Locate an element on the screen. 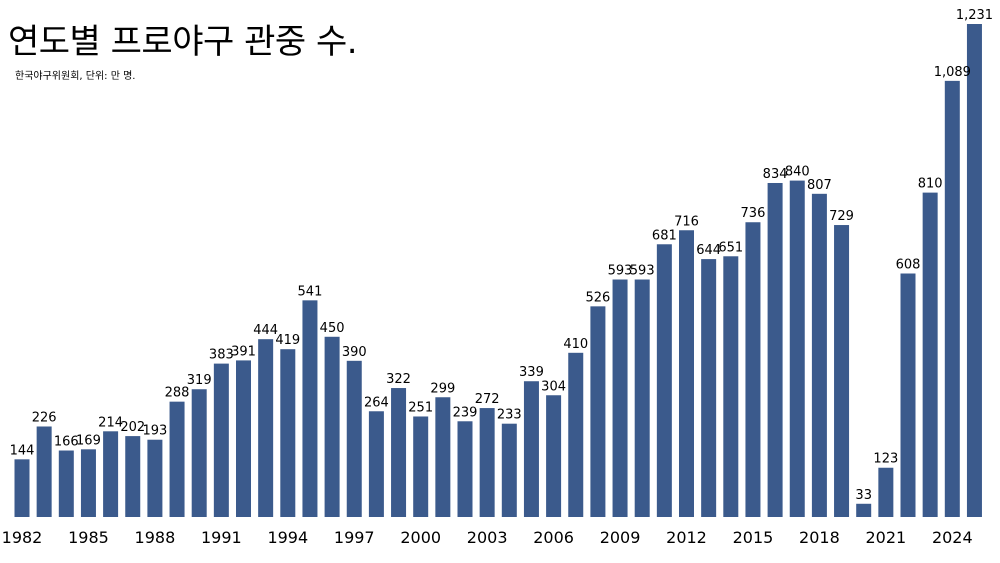 The image size is (1000, 563). value-label-1983: 226 is located at coordinates (44, 417).